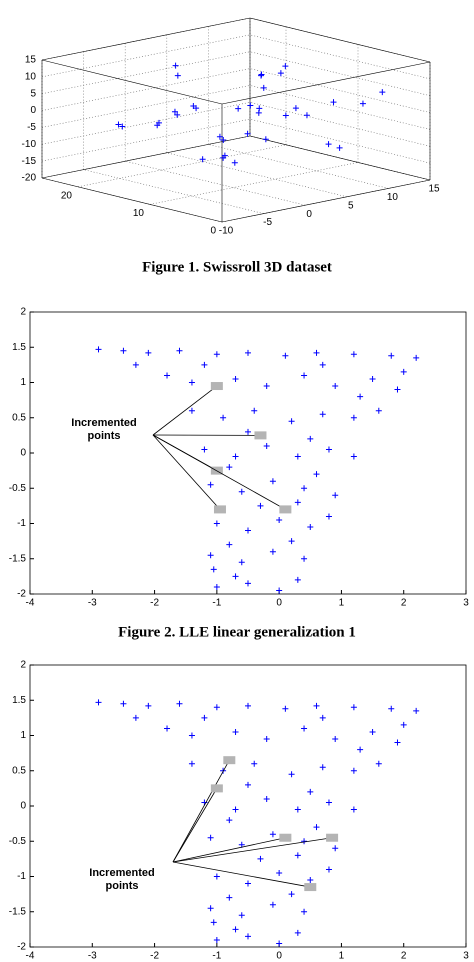 This screenshot has height=962, width=474. Describe the element at coordinates (19, 770) in the screenshot. I see `y-tick-label: 0.5` at that location.